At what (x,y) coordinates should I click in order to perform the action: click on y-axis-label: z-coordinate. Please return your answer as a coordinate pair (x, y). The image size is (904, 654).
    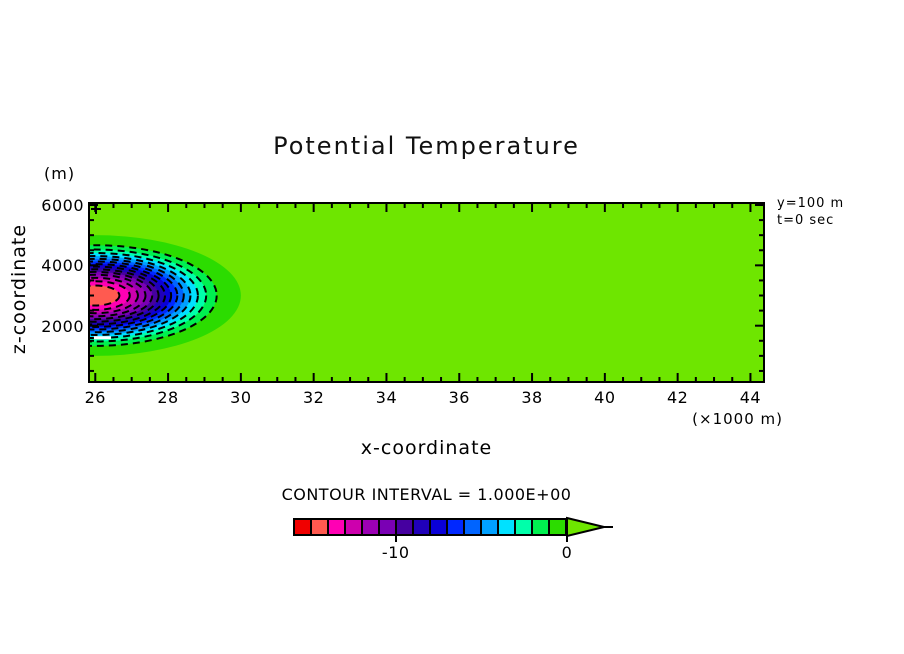
    Looking at the image, I should click on (19, 289).